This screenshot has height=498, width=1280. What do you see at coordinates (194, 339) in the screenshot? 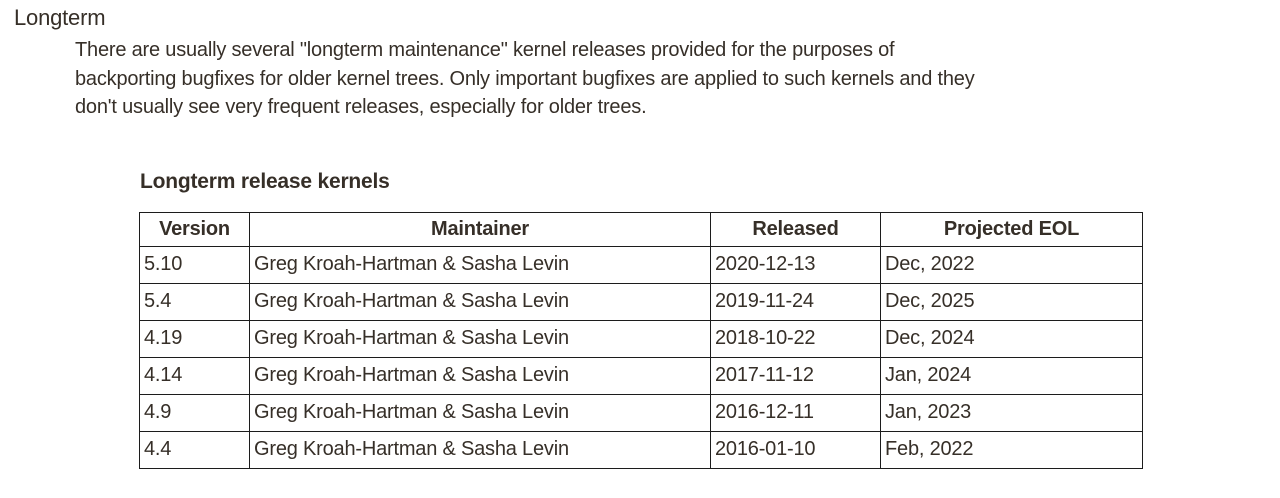
I see `cell-version: 4.19` at bounding box center [194, 339].